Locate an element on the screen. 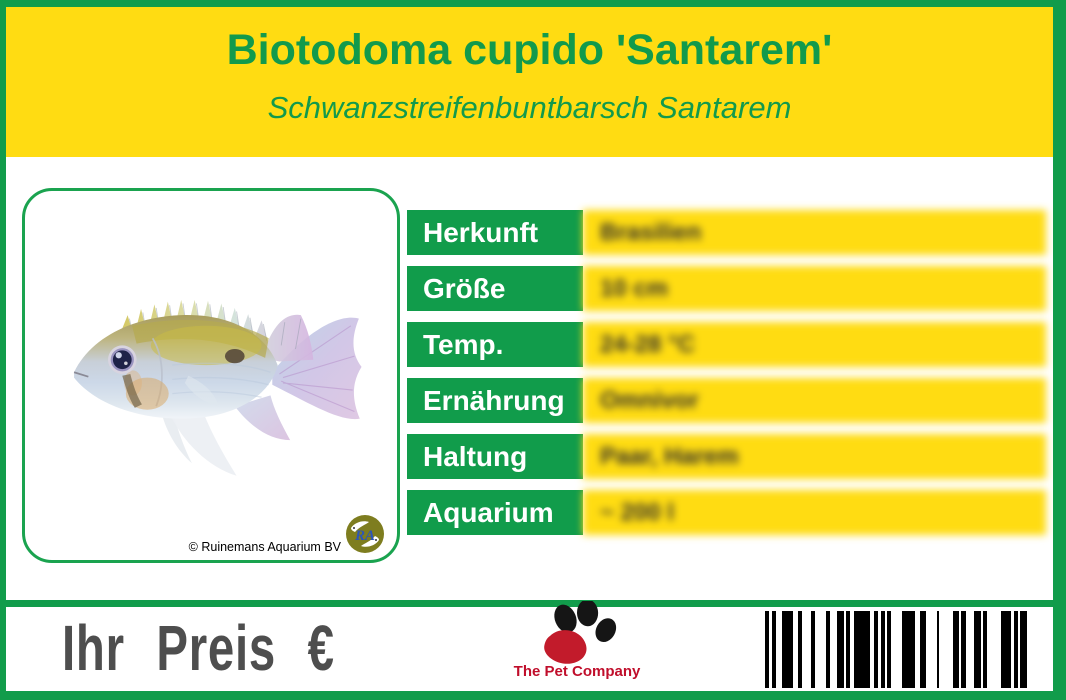 Image resolution: width=1066 pixels, height=700 pixels. row-value-groesse: 10 cm is located at coordinates (814, 288).